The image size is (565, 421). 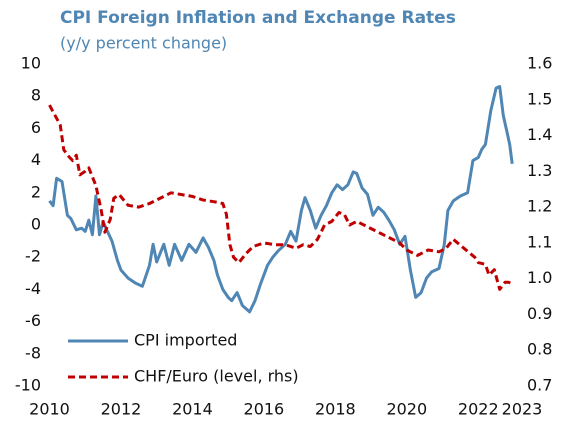 What do you see at coordinates (28, 385) in the screenshot?
I see `y-tick-label: -10` at bounding box center [28, 385].